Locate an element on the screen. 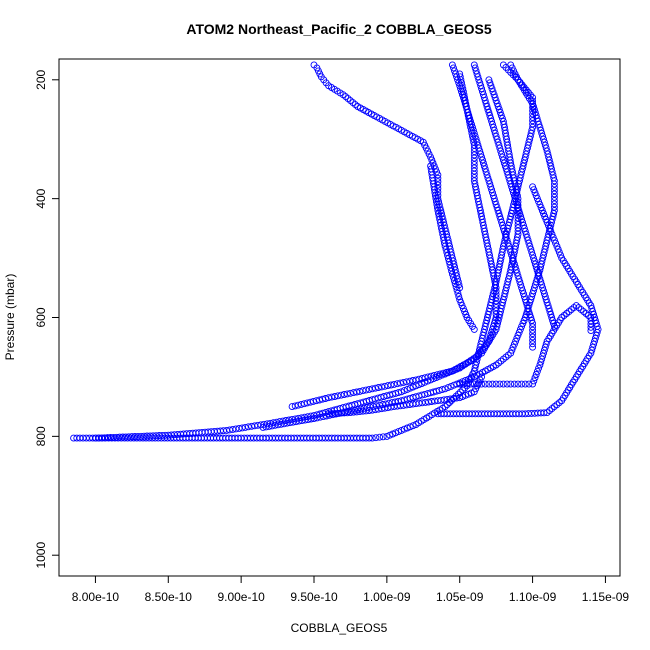 Image resolution: width=650 pixels, height=650 pixels. y-tick-label: 1000 is located at coordinates (41, 555).